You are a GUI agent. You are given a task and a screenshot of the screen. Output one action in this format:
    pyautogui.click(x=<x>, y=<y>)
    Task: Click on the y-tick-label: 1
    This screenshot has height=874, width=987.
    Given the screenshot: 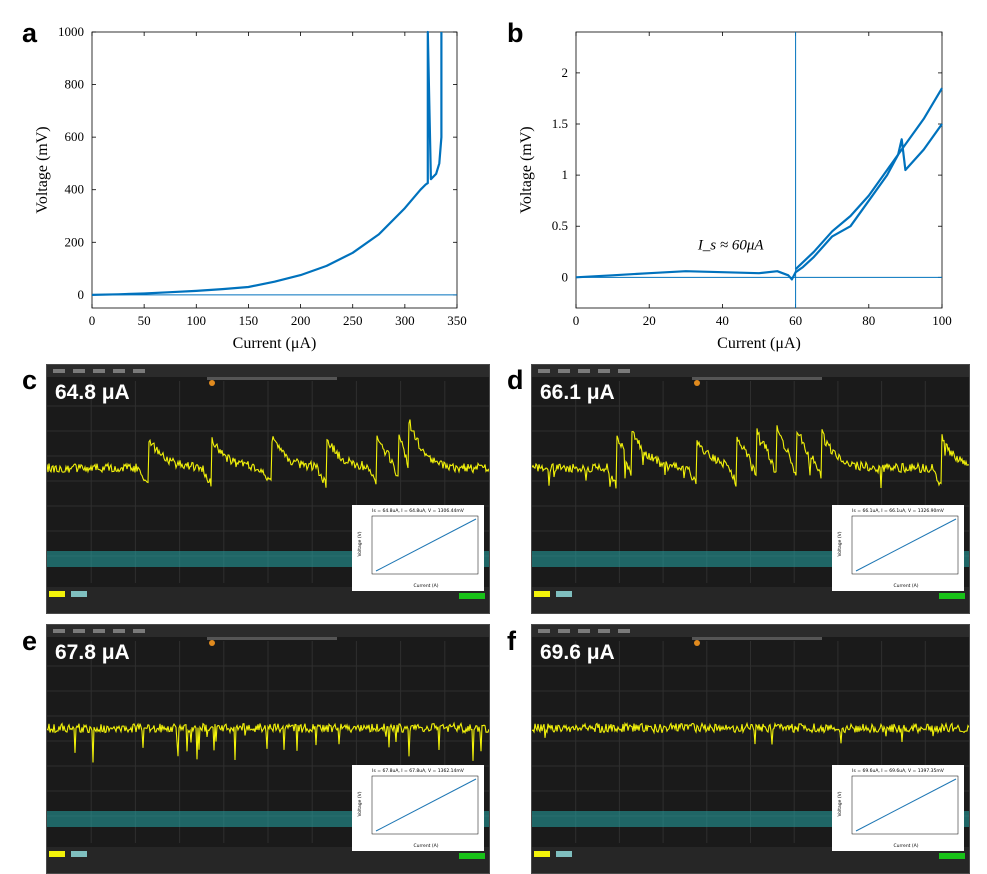 What is the action you would take?
    pyautogui.click(x=565, y=174)
    